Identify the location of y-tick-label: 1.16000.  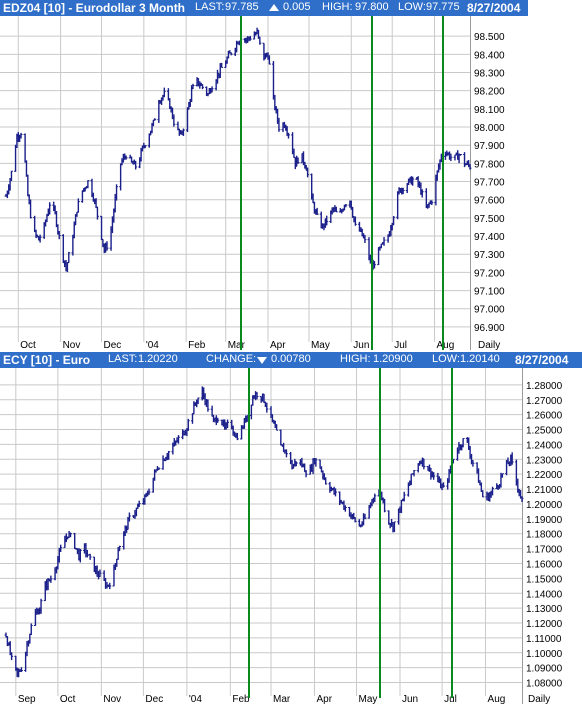
(544, 564).